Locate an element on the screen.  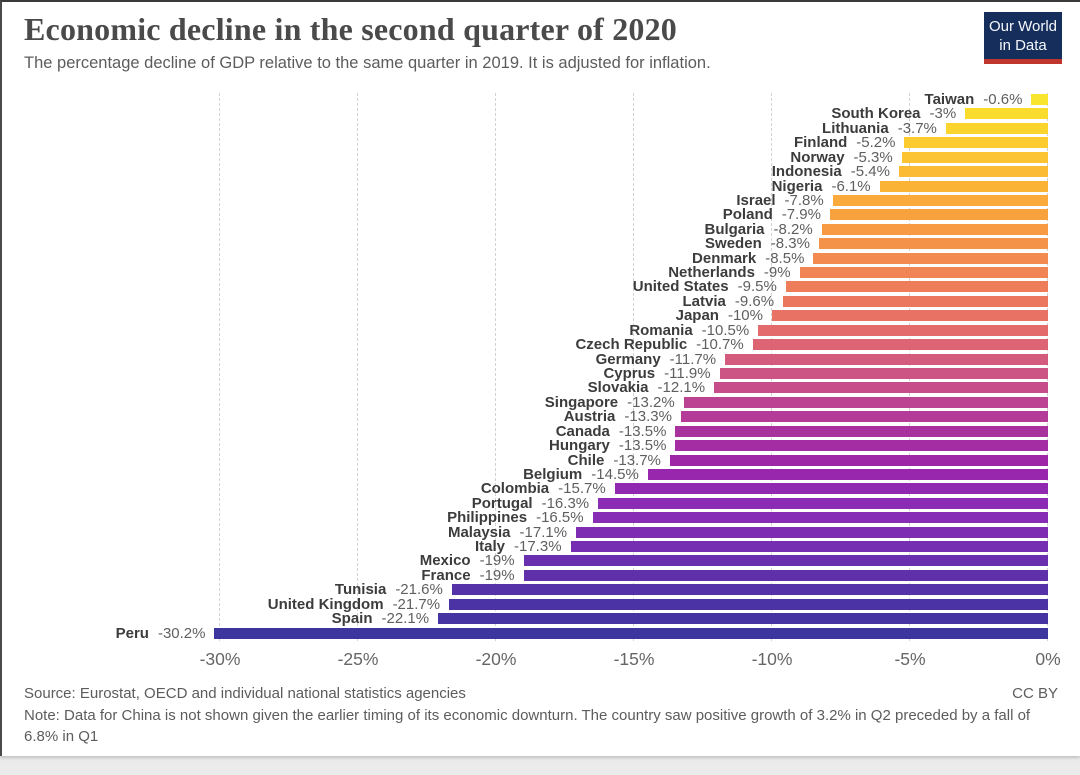
bar-label: Singapore -13.2% is located at coordinates (610, 402).